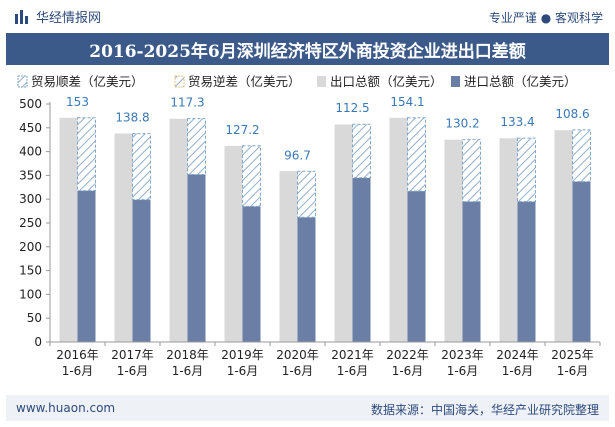 This screenshot has height=427, width=615. Describe the element at coordinates (132, 355) in the screenshot. I see `x-tick-label-line: 2017年` at that location.